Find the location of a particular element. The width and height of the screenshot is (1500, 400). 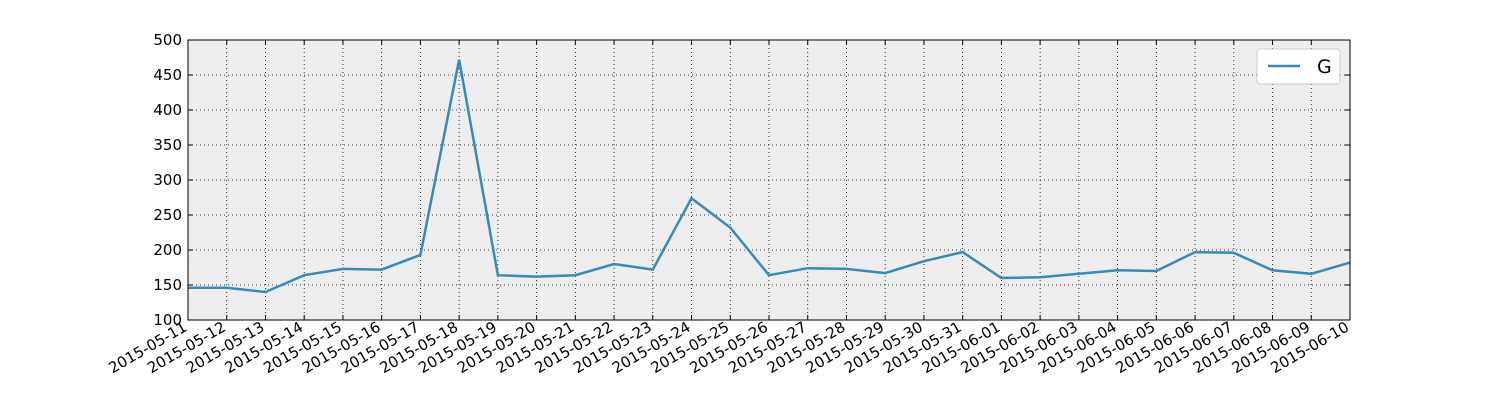

y-tick-label: 400 is located at coordinates (167, 110).